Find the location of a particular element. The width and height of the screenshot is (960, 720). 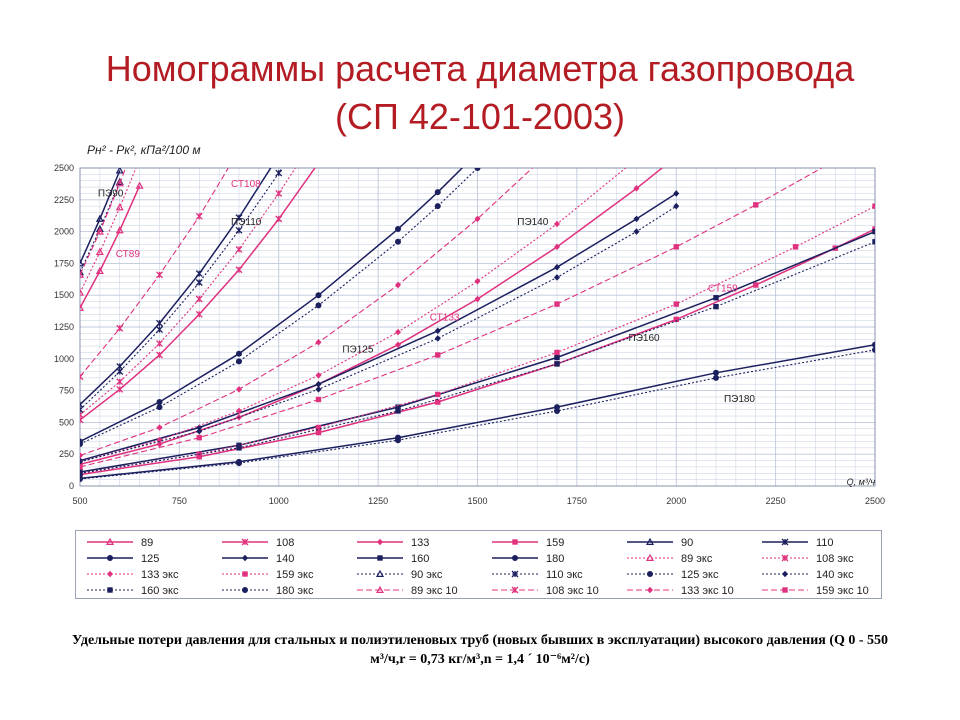

series-line-89-экс is located at coordinates (108, 230).